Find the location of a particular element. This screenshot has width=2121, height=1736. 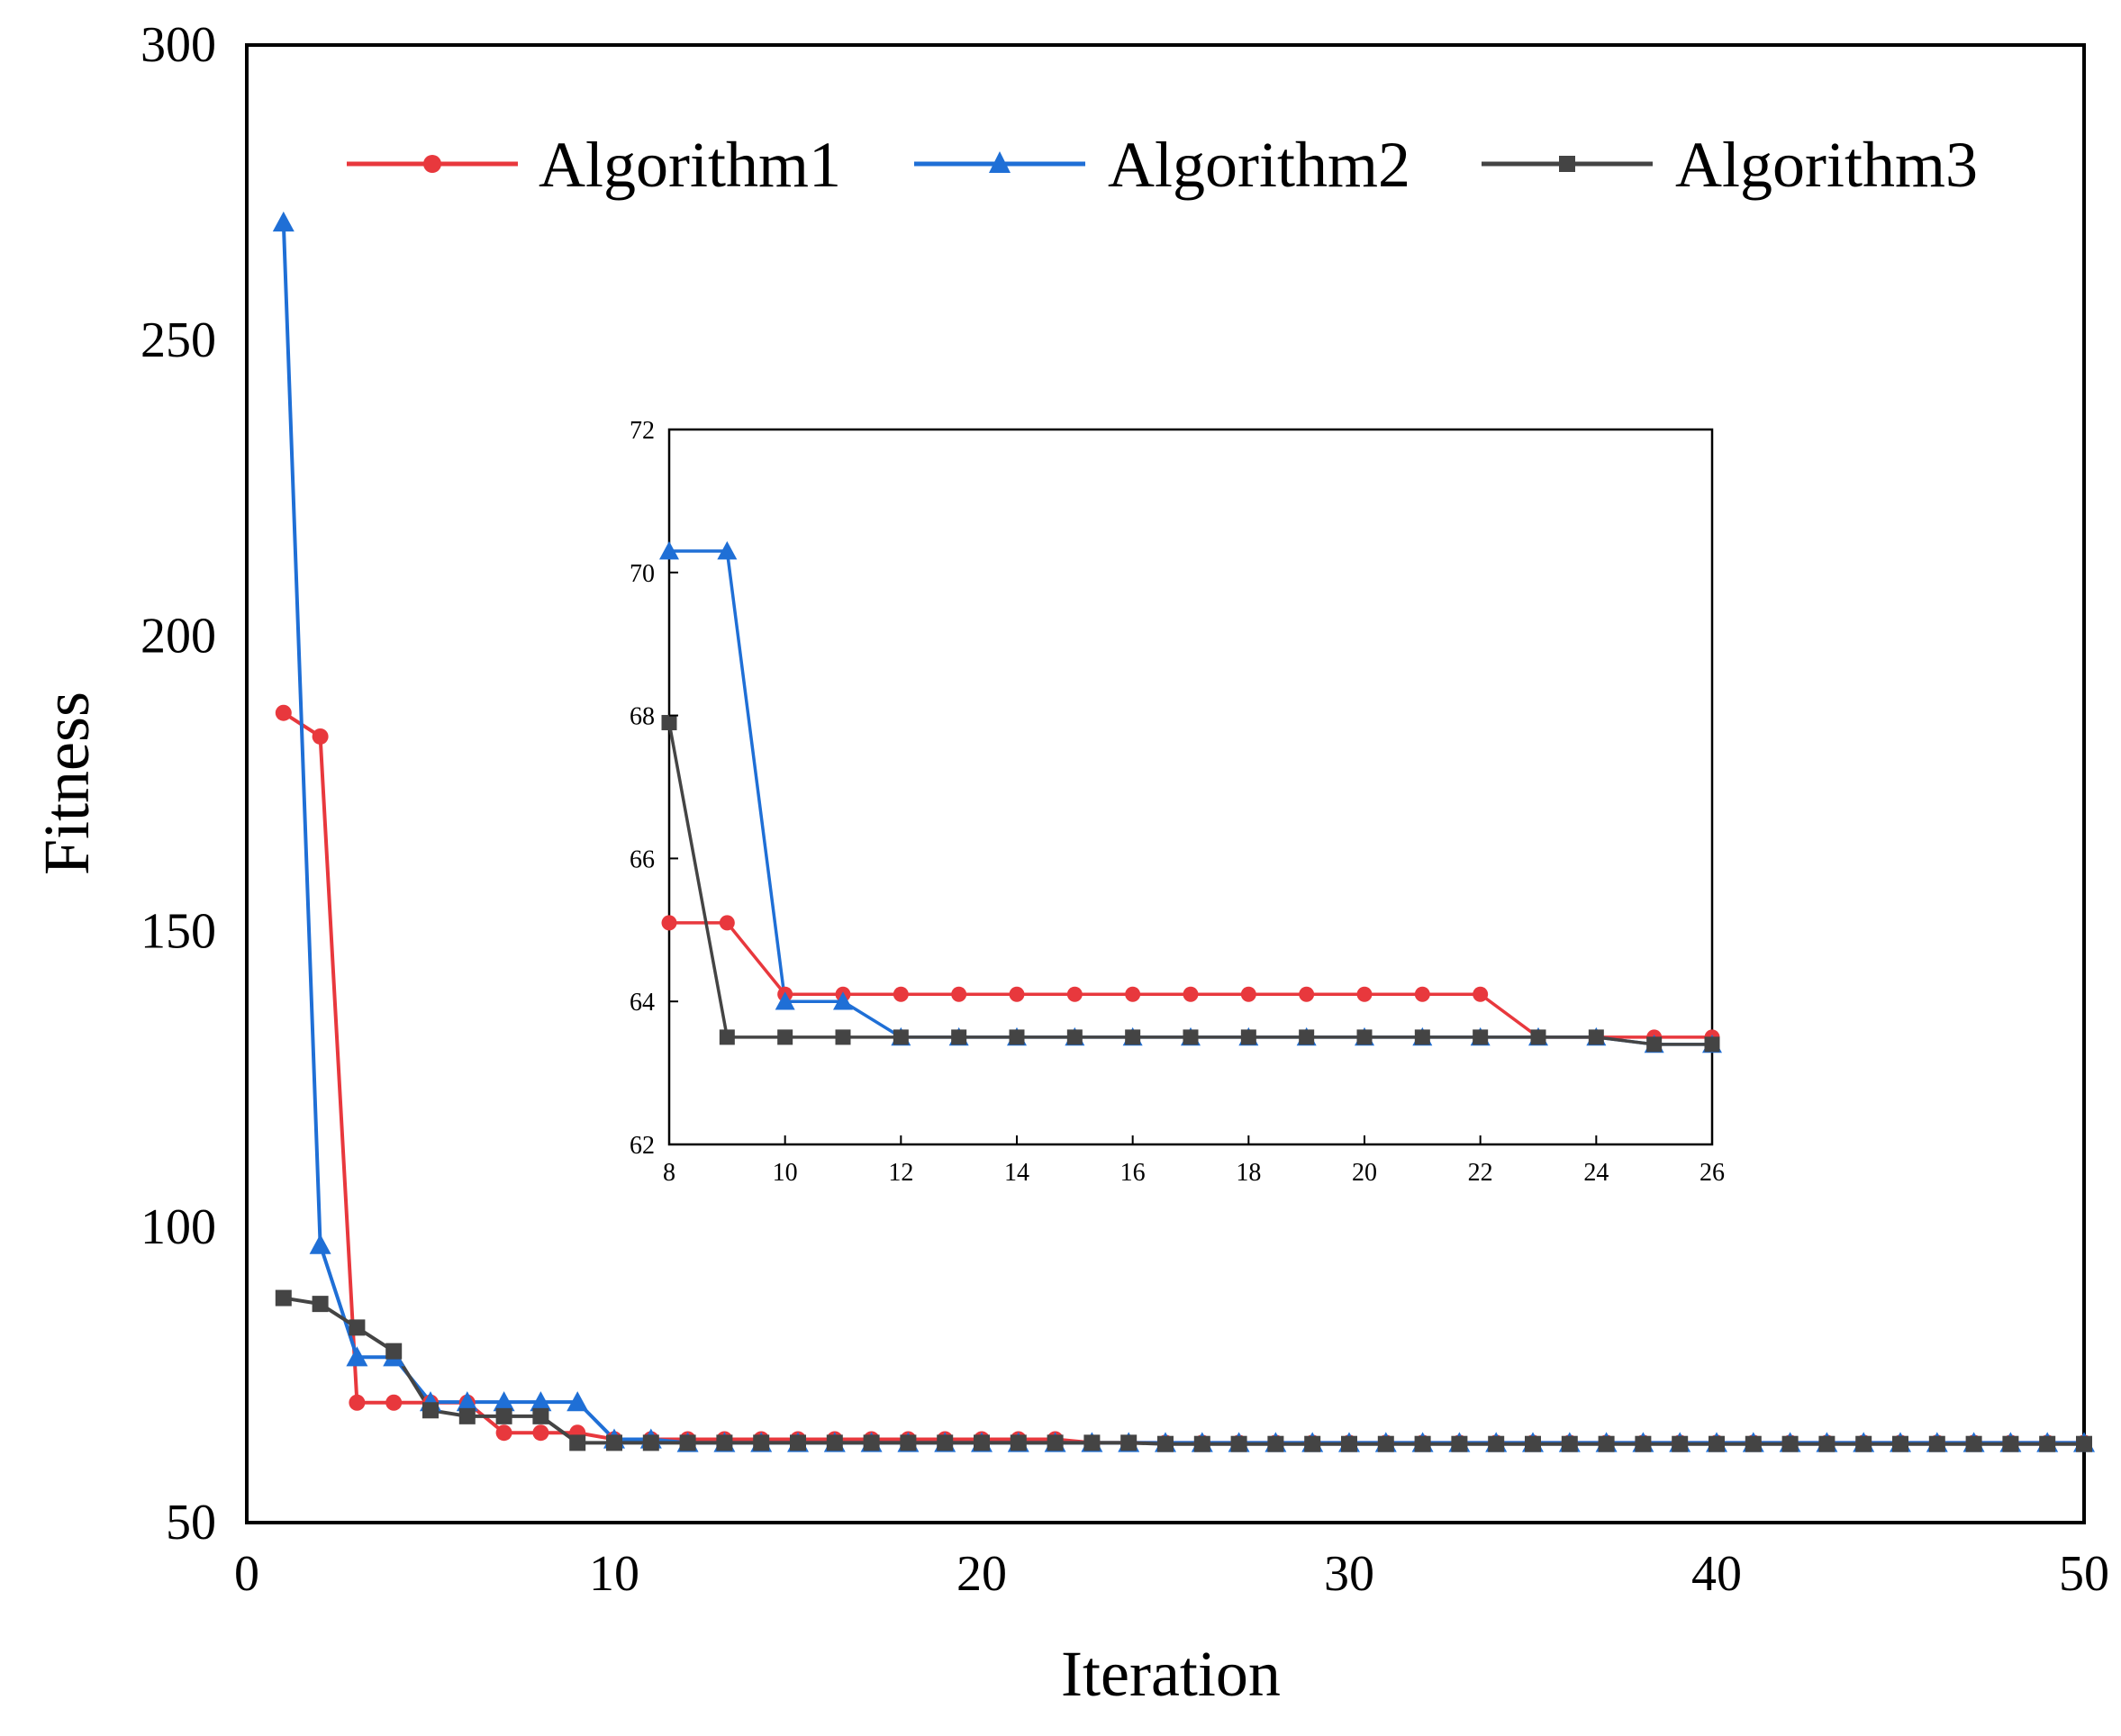

legend-marker-algorithm2 is located at coordinates (1000, 162).